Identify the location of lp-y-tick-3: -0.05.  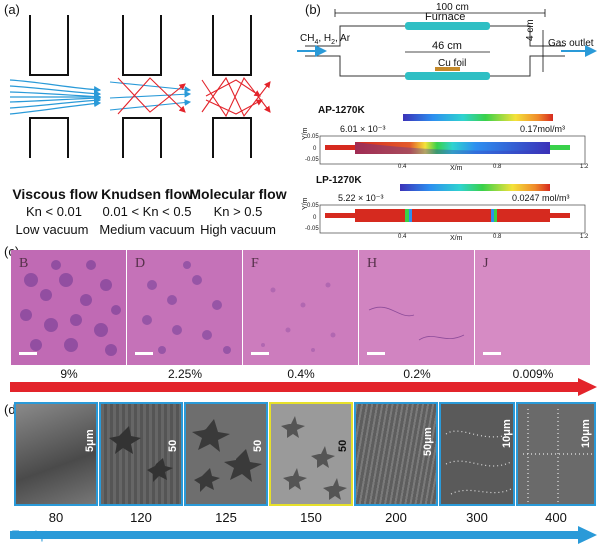
(312, 229).